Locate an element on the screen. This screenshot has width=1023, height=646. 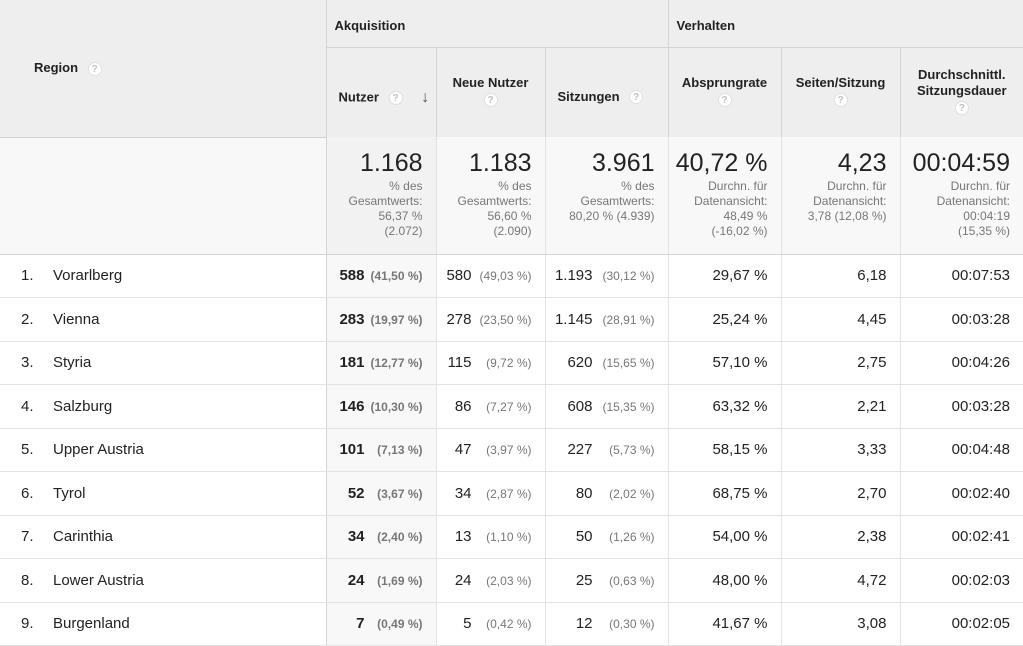
users-cell: 7(0,49 %) is located at coordinates (381, 624).